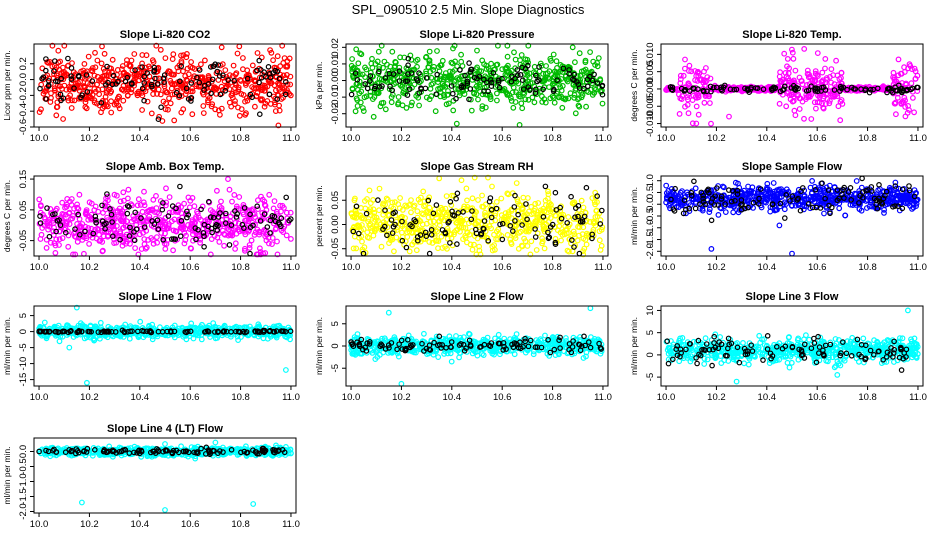 The image size is (936, 540). What do you see at coordinates (23, 210) in the screenshot?
I see `y-tick-label: 0.05` at bounding box center [23, 210].